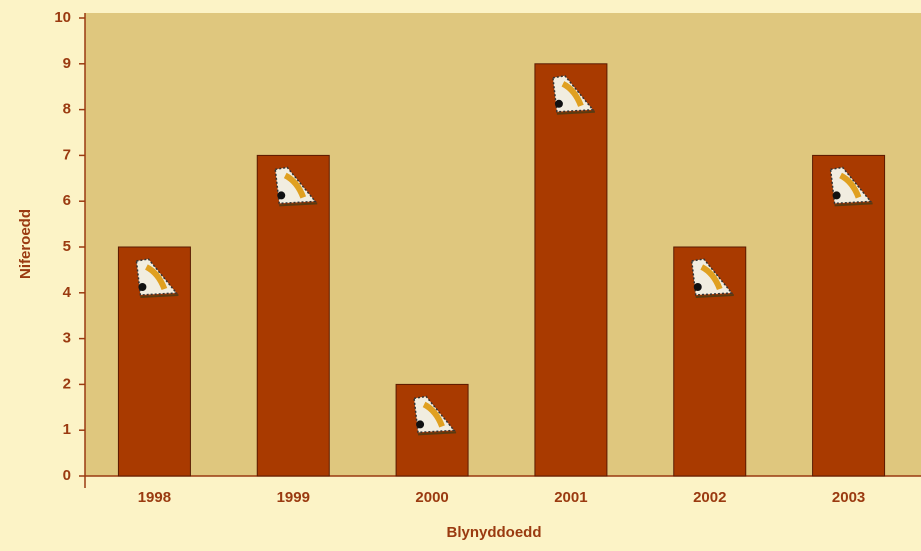  Describe the element at coordinates (154, 497) in the screenshot. I see `x-tick-label: 1998` at that location.